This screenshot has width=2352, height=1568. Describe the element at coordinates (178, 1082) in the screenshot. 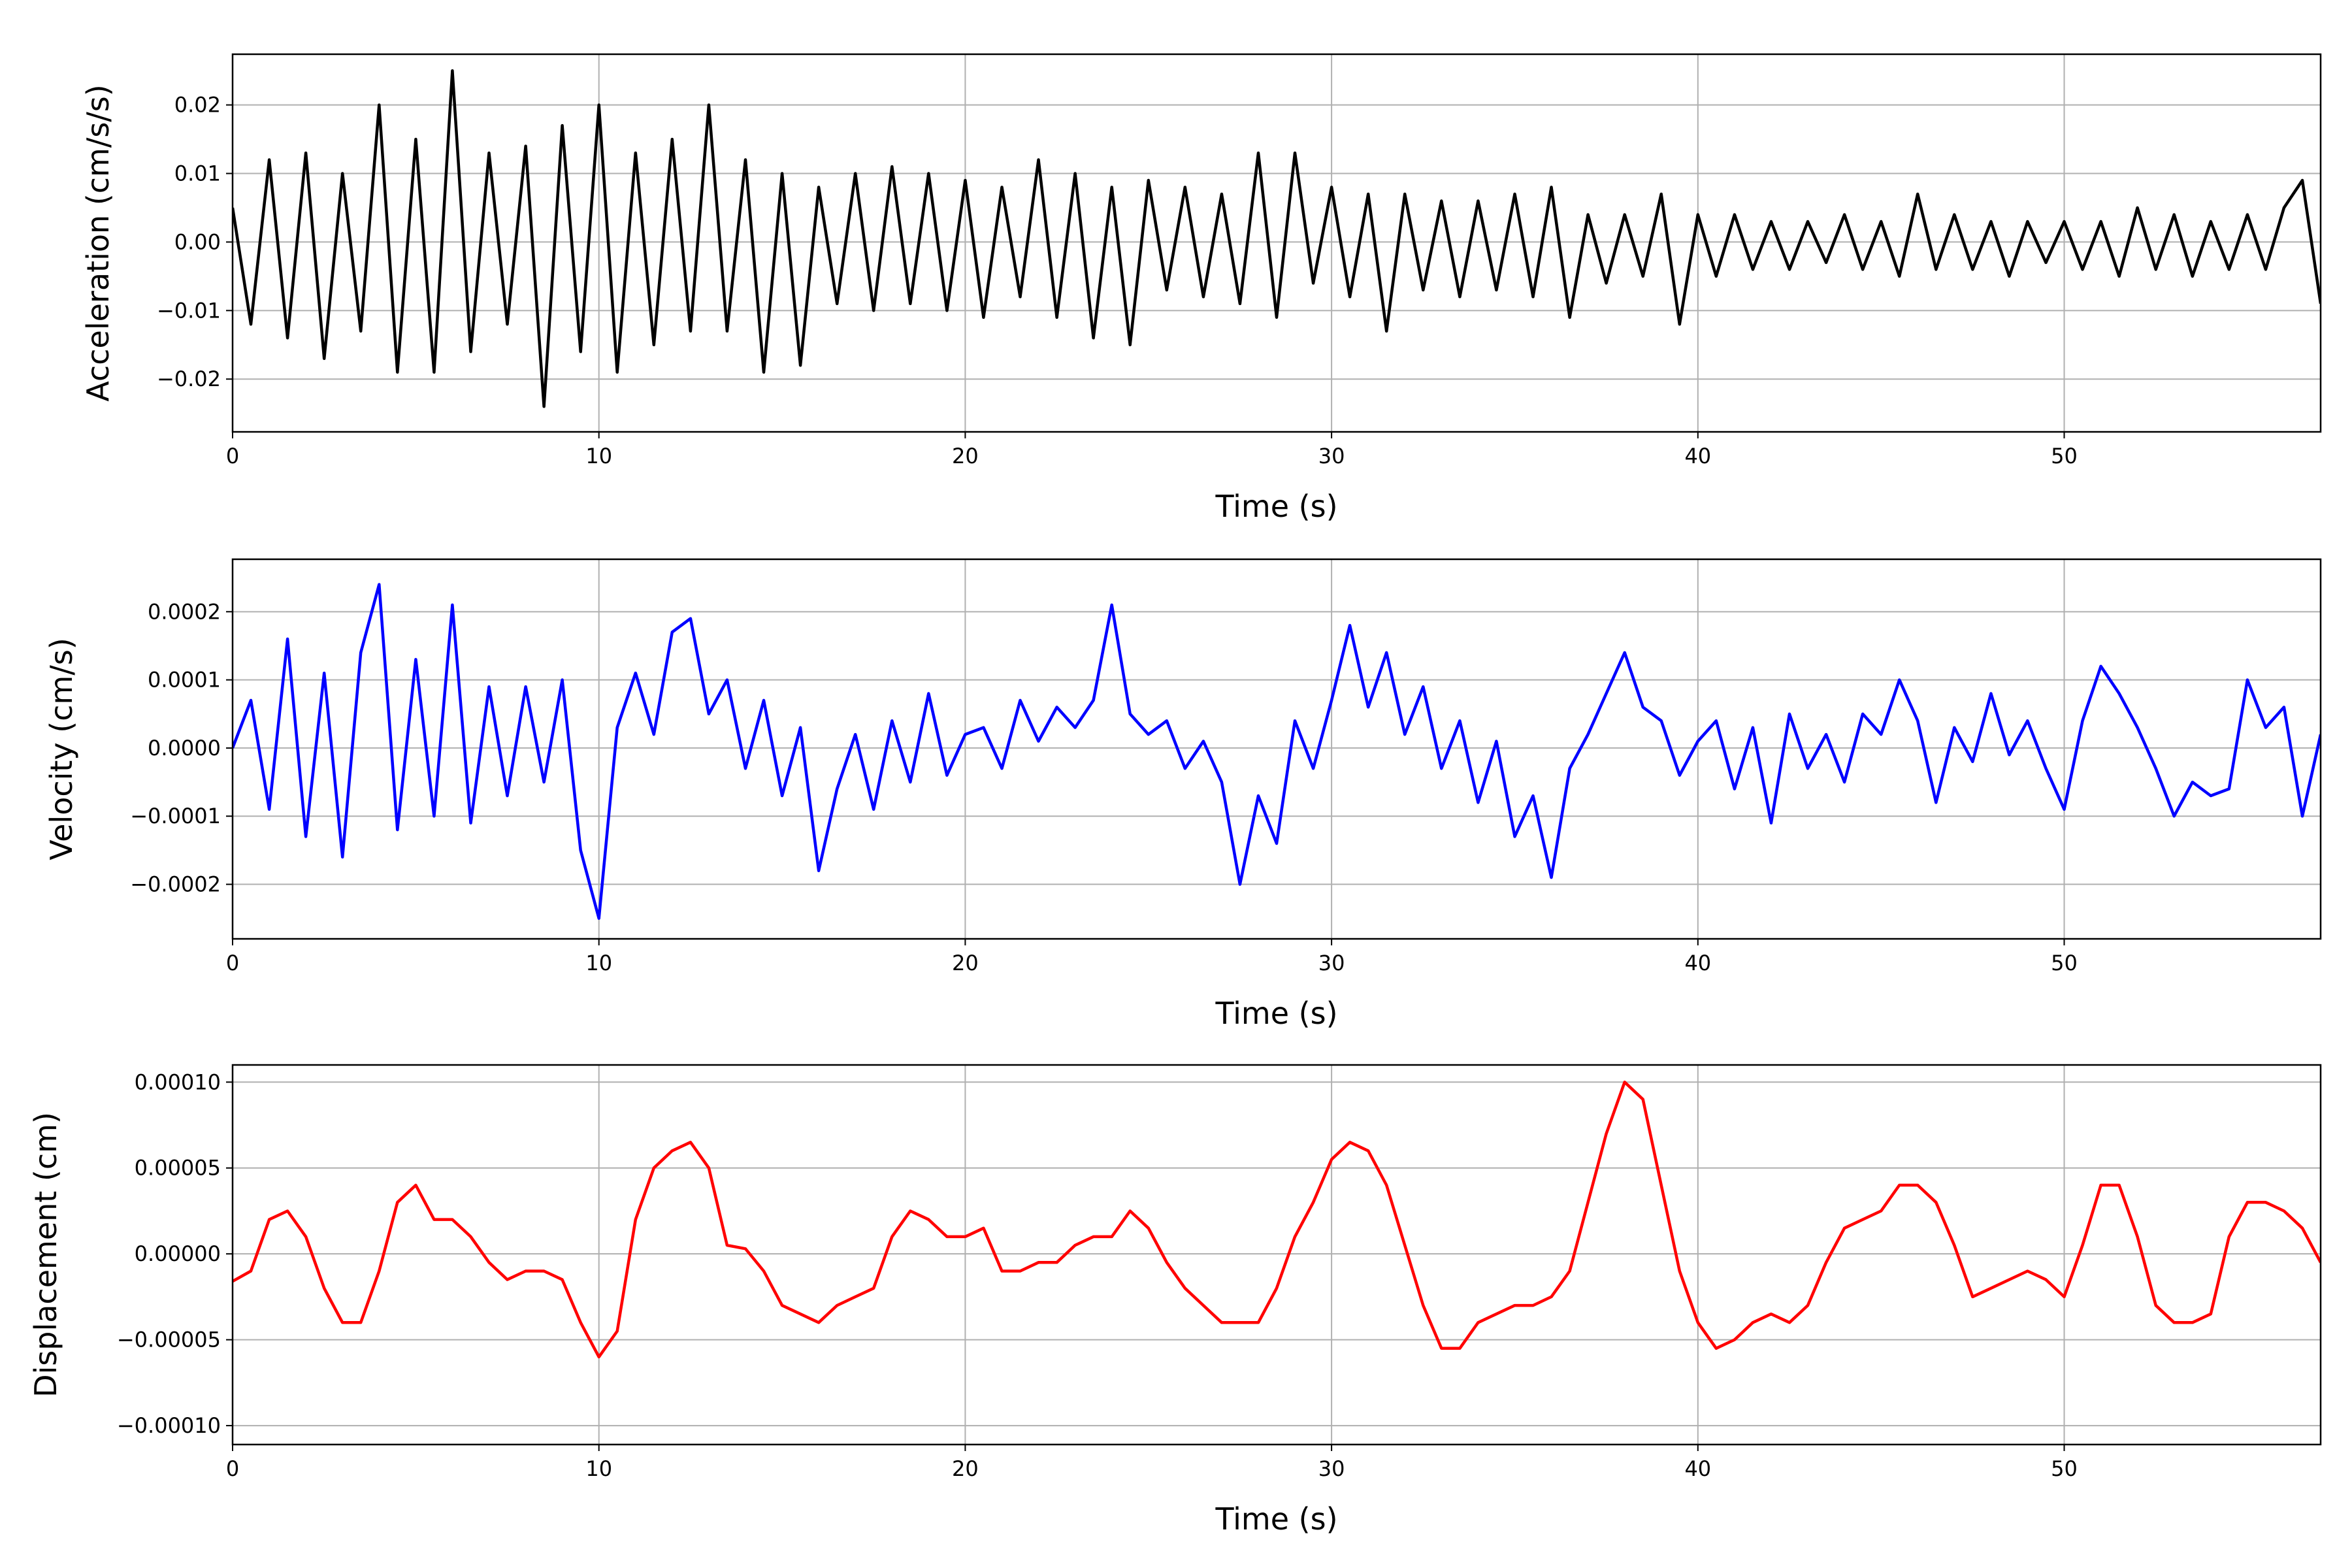

I see `y-tick-label: 0.00010` at that location.